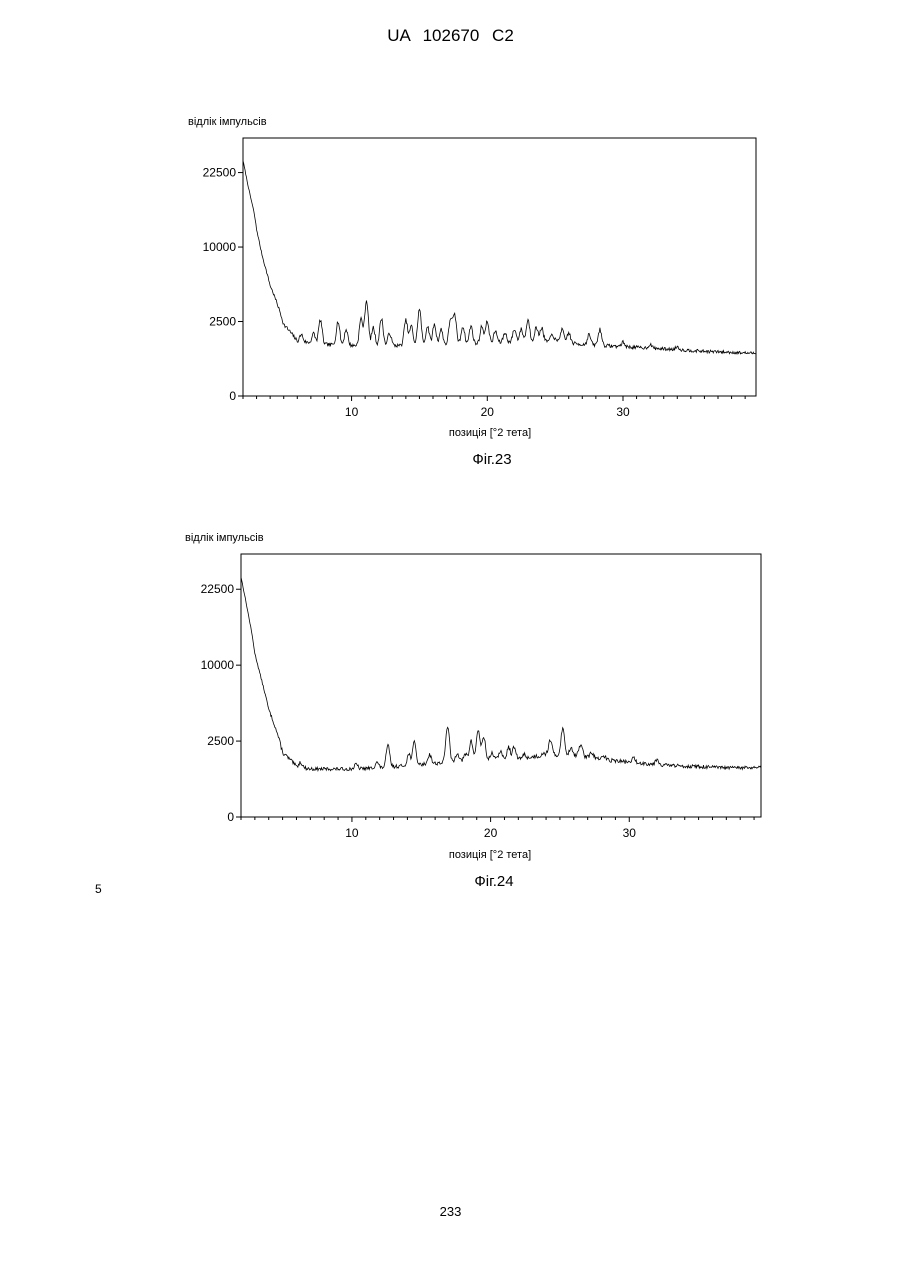  I want to click on page-number: 233, so click(450, 1211).